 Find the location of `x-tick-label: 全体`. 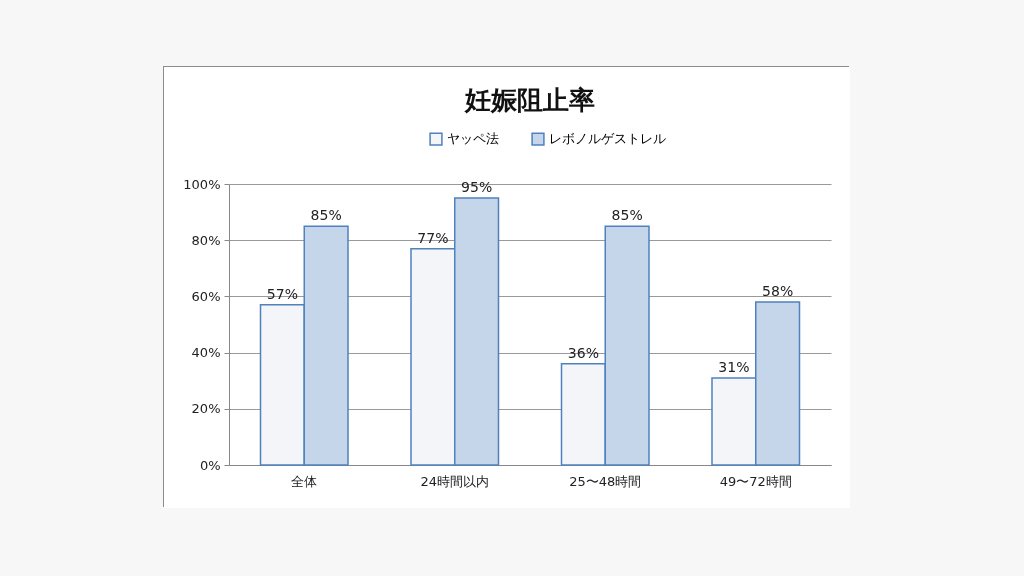

x-tick-label: 全体 is located at coordinates (304, 481).